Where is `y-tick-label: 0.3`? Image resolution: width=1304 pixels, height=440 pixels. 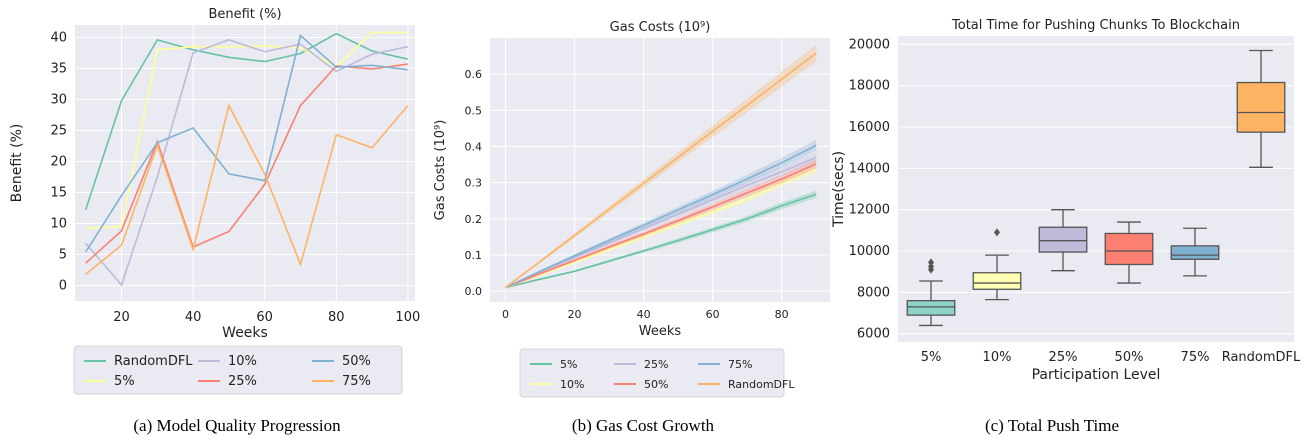
y-tick-label: 0.3 is located at coordinates (474, 183).